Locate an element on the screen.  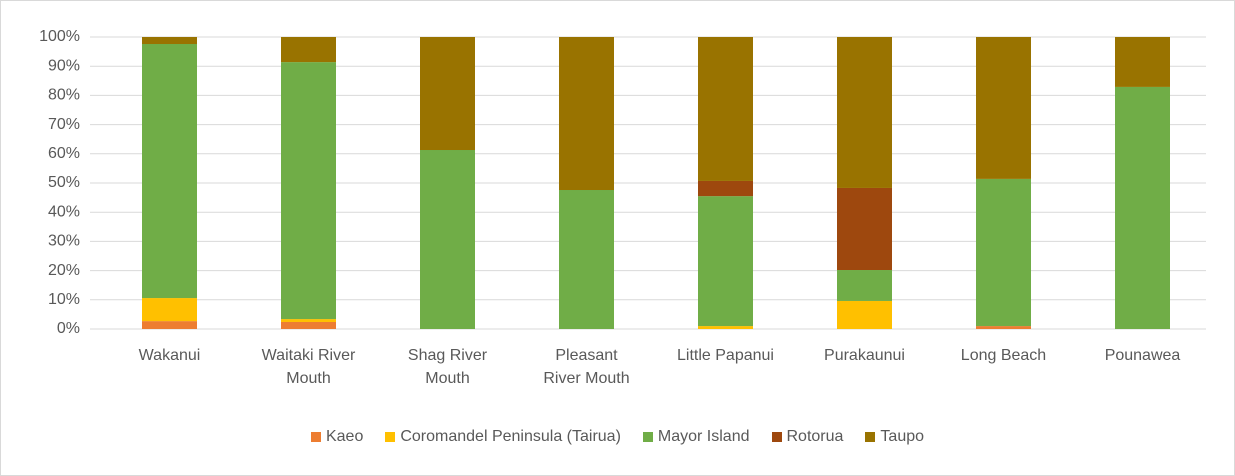
y-tick-label: 100% is located at coordinates (59, 36).